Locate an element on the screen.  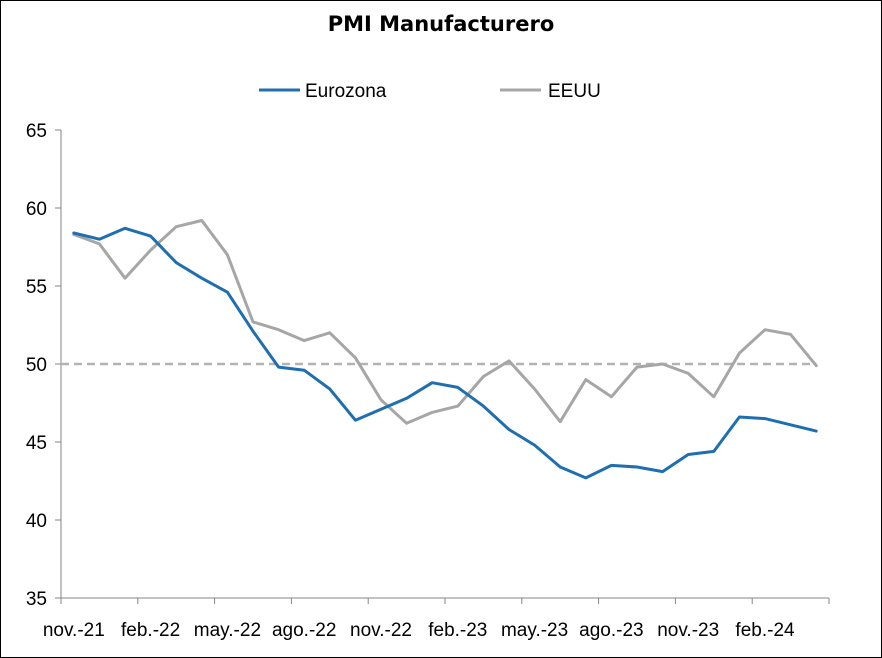
x-tick-label: nov.-21 is located at coordinates (74, 630).